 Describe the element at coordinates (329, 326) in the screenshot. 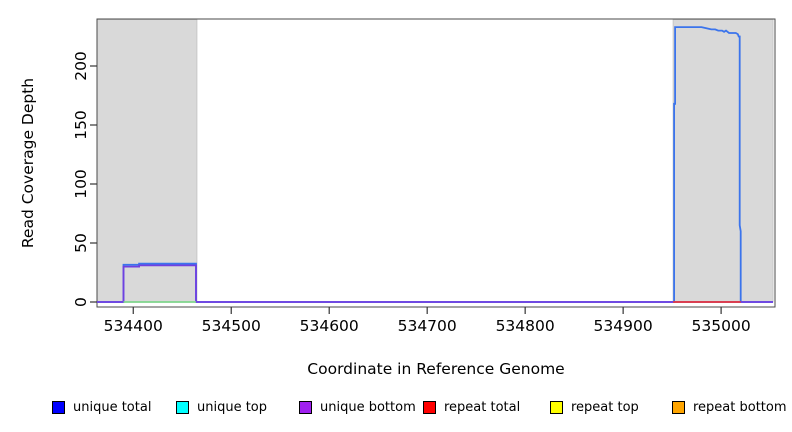

I see `x-tick-label: 534600` at that location.